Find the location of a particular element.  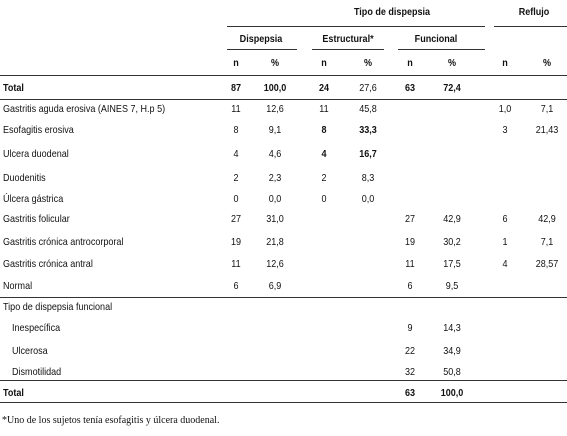

table-cell: 21,8 is located at coordinates (275, 242).